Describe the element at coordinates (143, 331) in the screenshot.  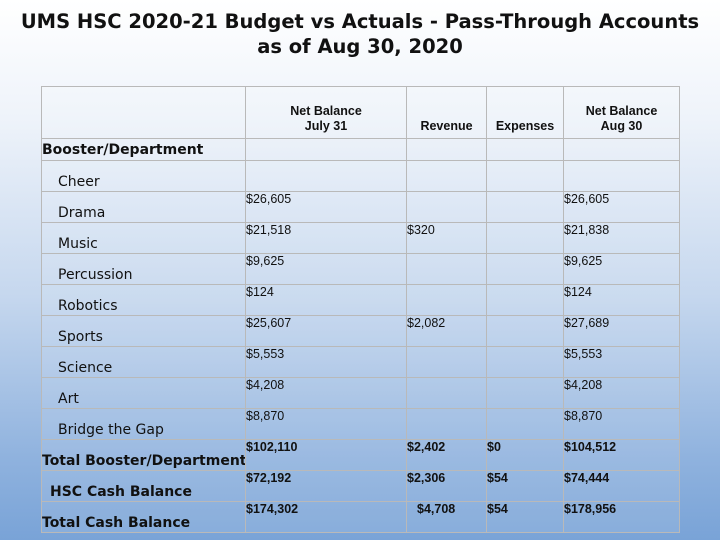
I see `row-label: Sports` at that location.